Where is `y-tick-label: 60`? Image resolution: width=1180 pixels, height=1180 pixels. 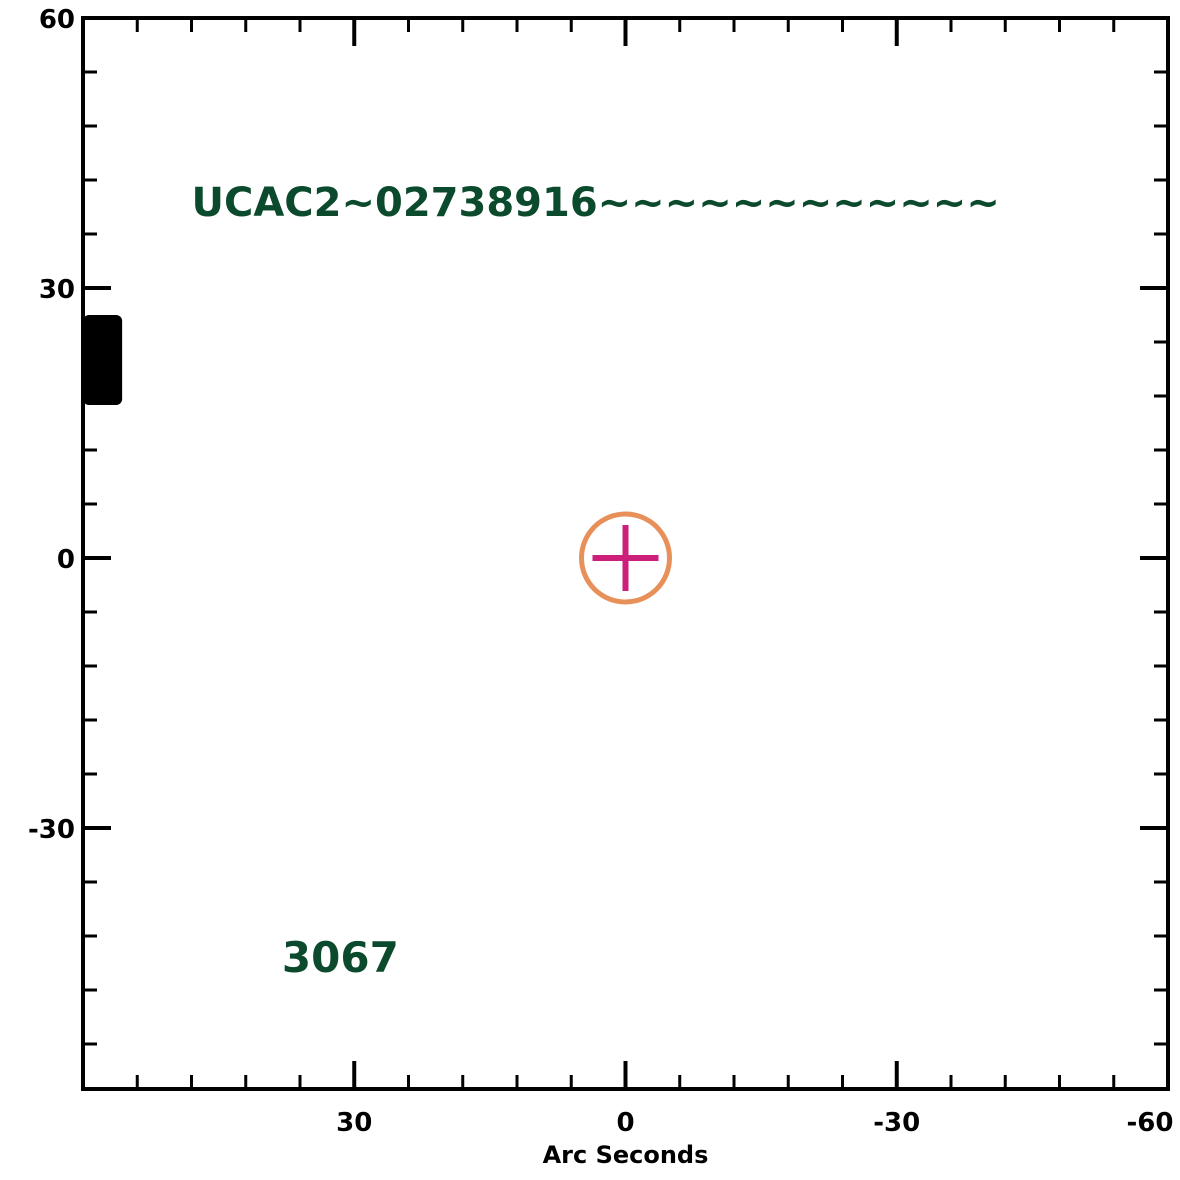 y-tick-label: 60 is located at coordinates (57, 20).